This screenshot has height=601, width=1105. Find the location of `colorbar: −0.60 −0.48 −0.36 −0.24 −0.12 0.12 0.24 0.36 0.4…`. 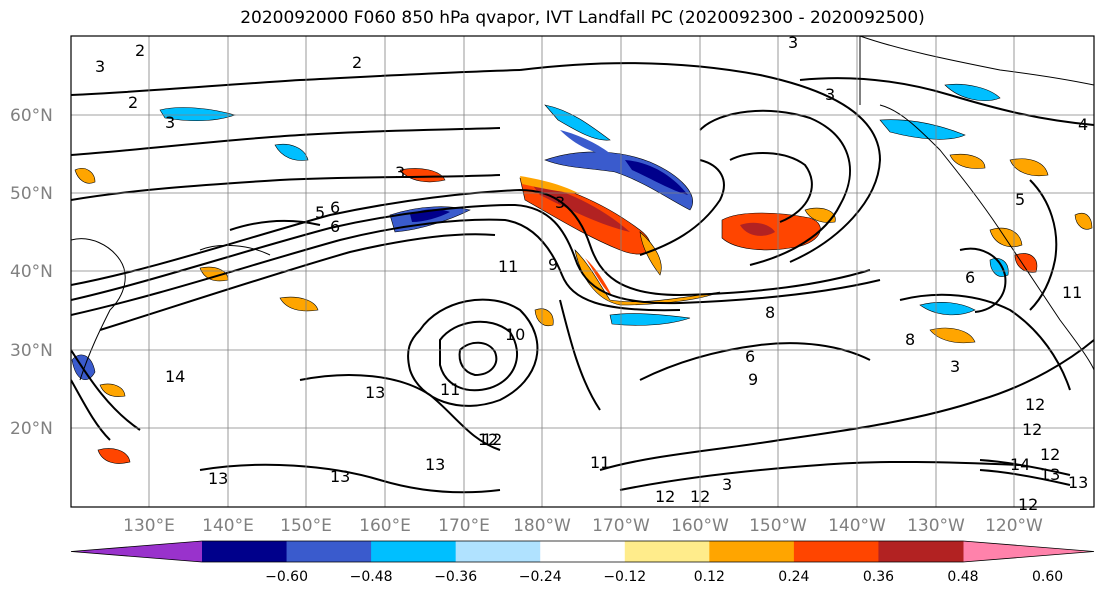

colorbar: −0.60 −0.48 −0.36 −0.24 −0.12 0.12 0.24 0.36 0.4… is located at coordinates (582, 562).